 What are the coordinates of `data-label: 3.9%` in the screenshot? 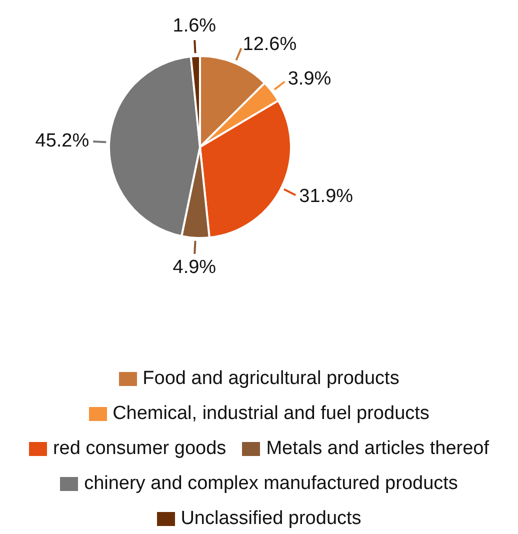 It's located at (310, 79).